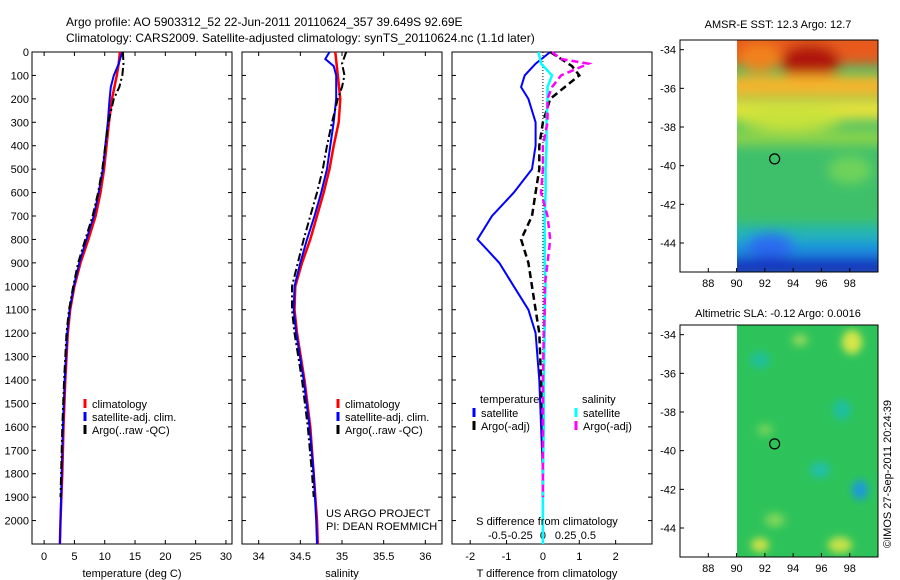 This screenshot has height=580, width=900. What do you see at coordinates (497, 536) in the screenshot?
I see `s-tick-label: -0.5` at bounding box center [497, 536].